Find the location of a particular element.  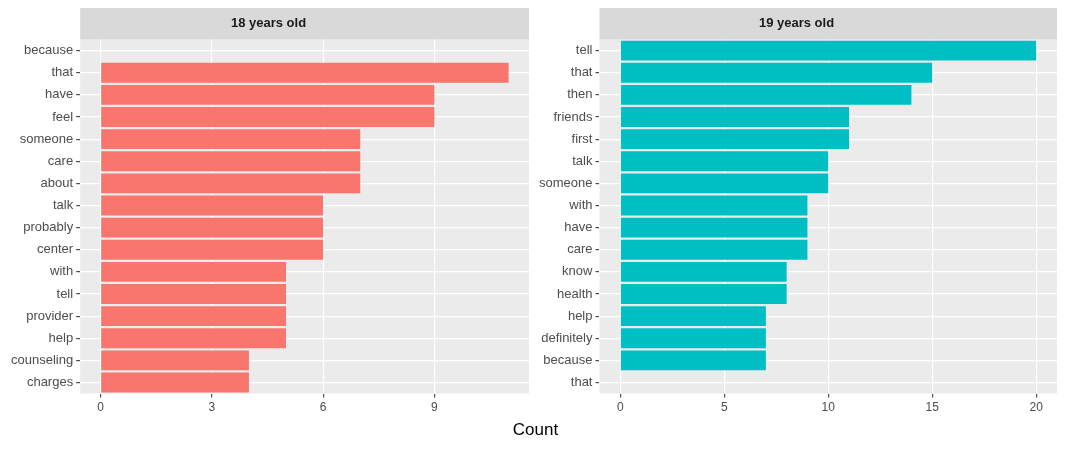

chart-title: 19 years old is located at coordinates (796, 23).